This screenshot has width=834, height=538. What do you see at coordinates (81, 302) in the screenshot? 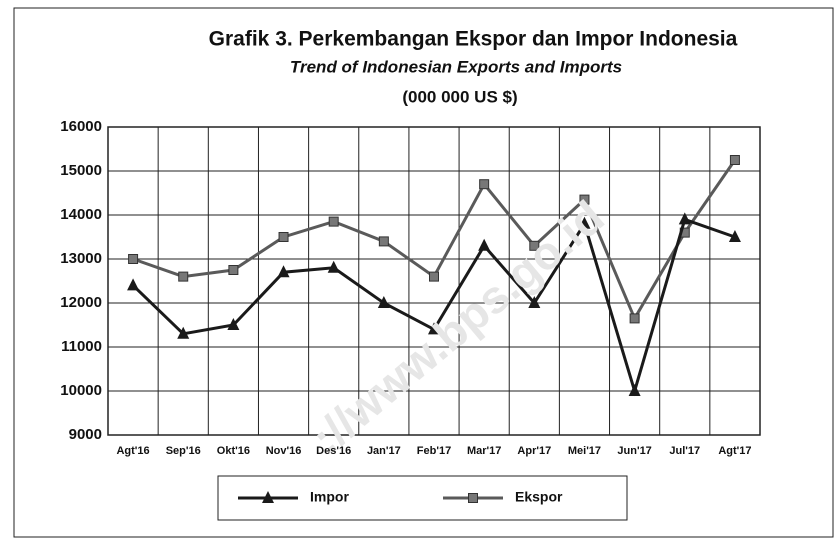
I see `y-tick-label: 12000` at bounding box center [81, 302].